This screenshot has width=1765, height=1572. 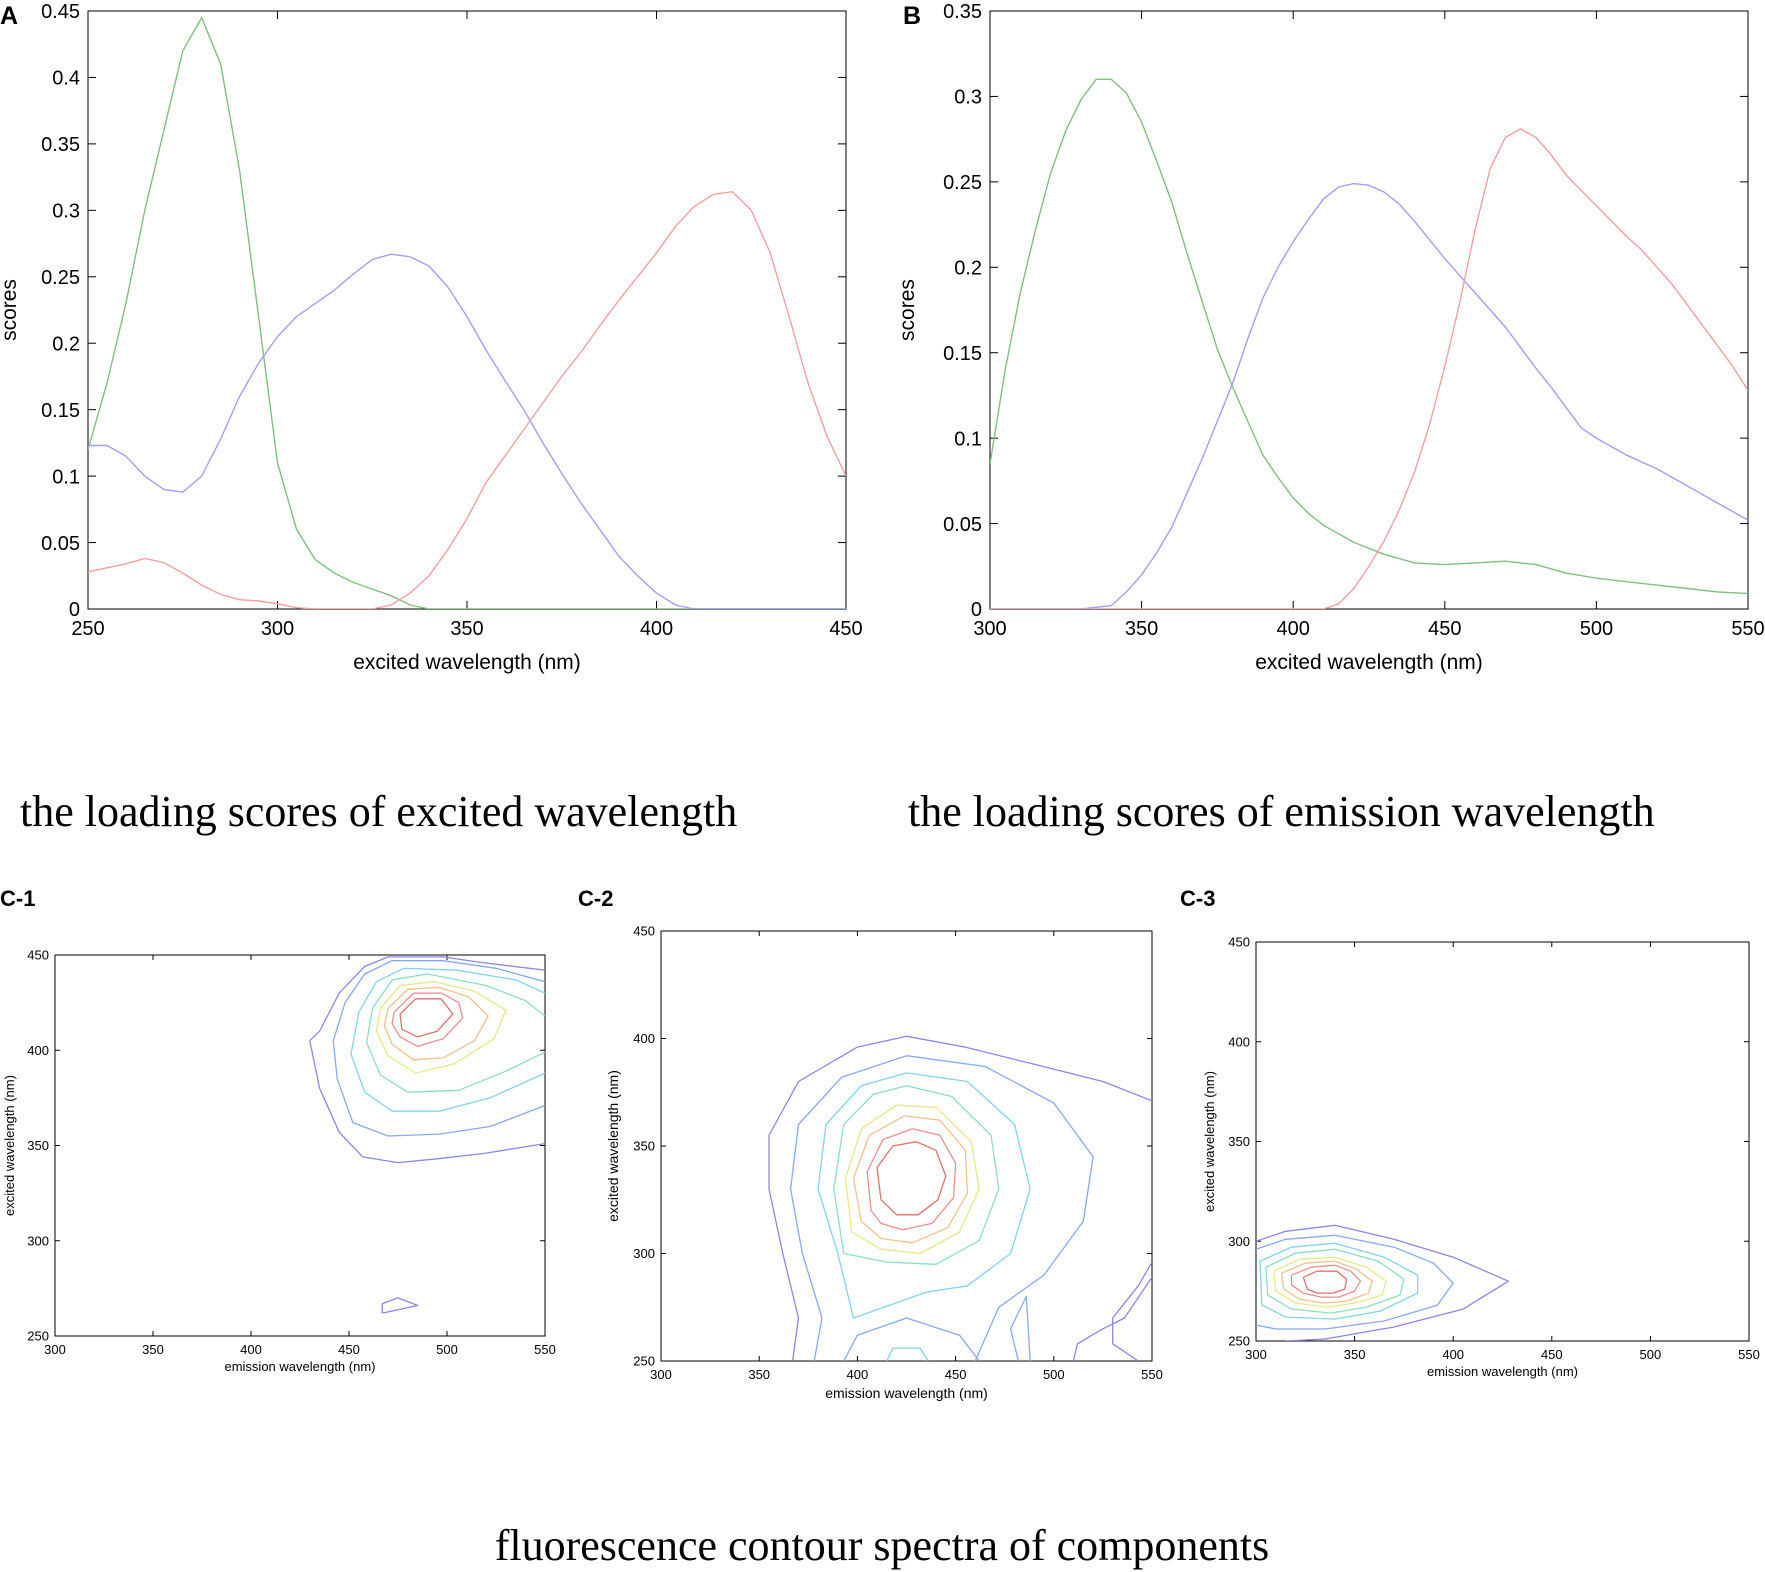 I want to click on panel-label: B, so click(x=912, y=16).